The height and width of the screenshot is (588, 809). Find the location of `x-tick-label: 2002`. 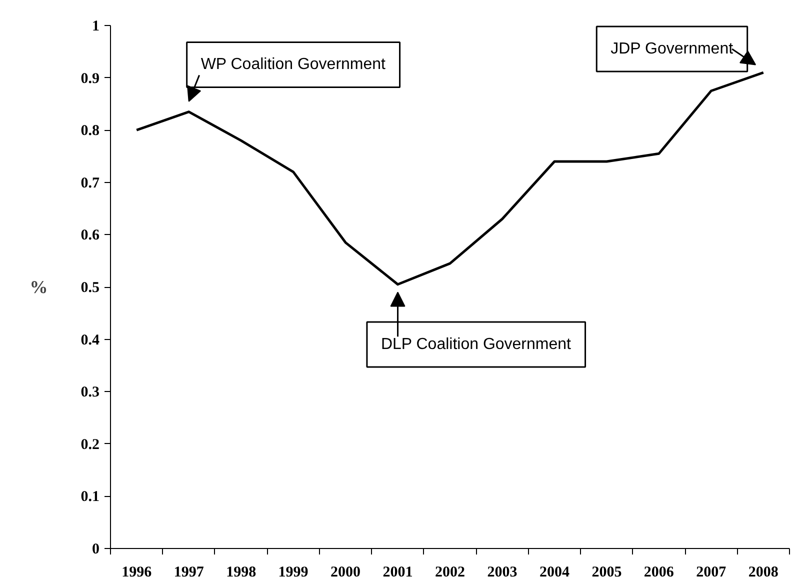

x-tick-label: 2002 is located at coordinates (450, 572).